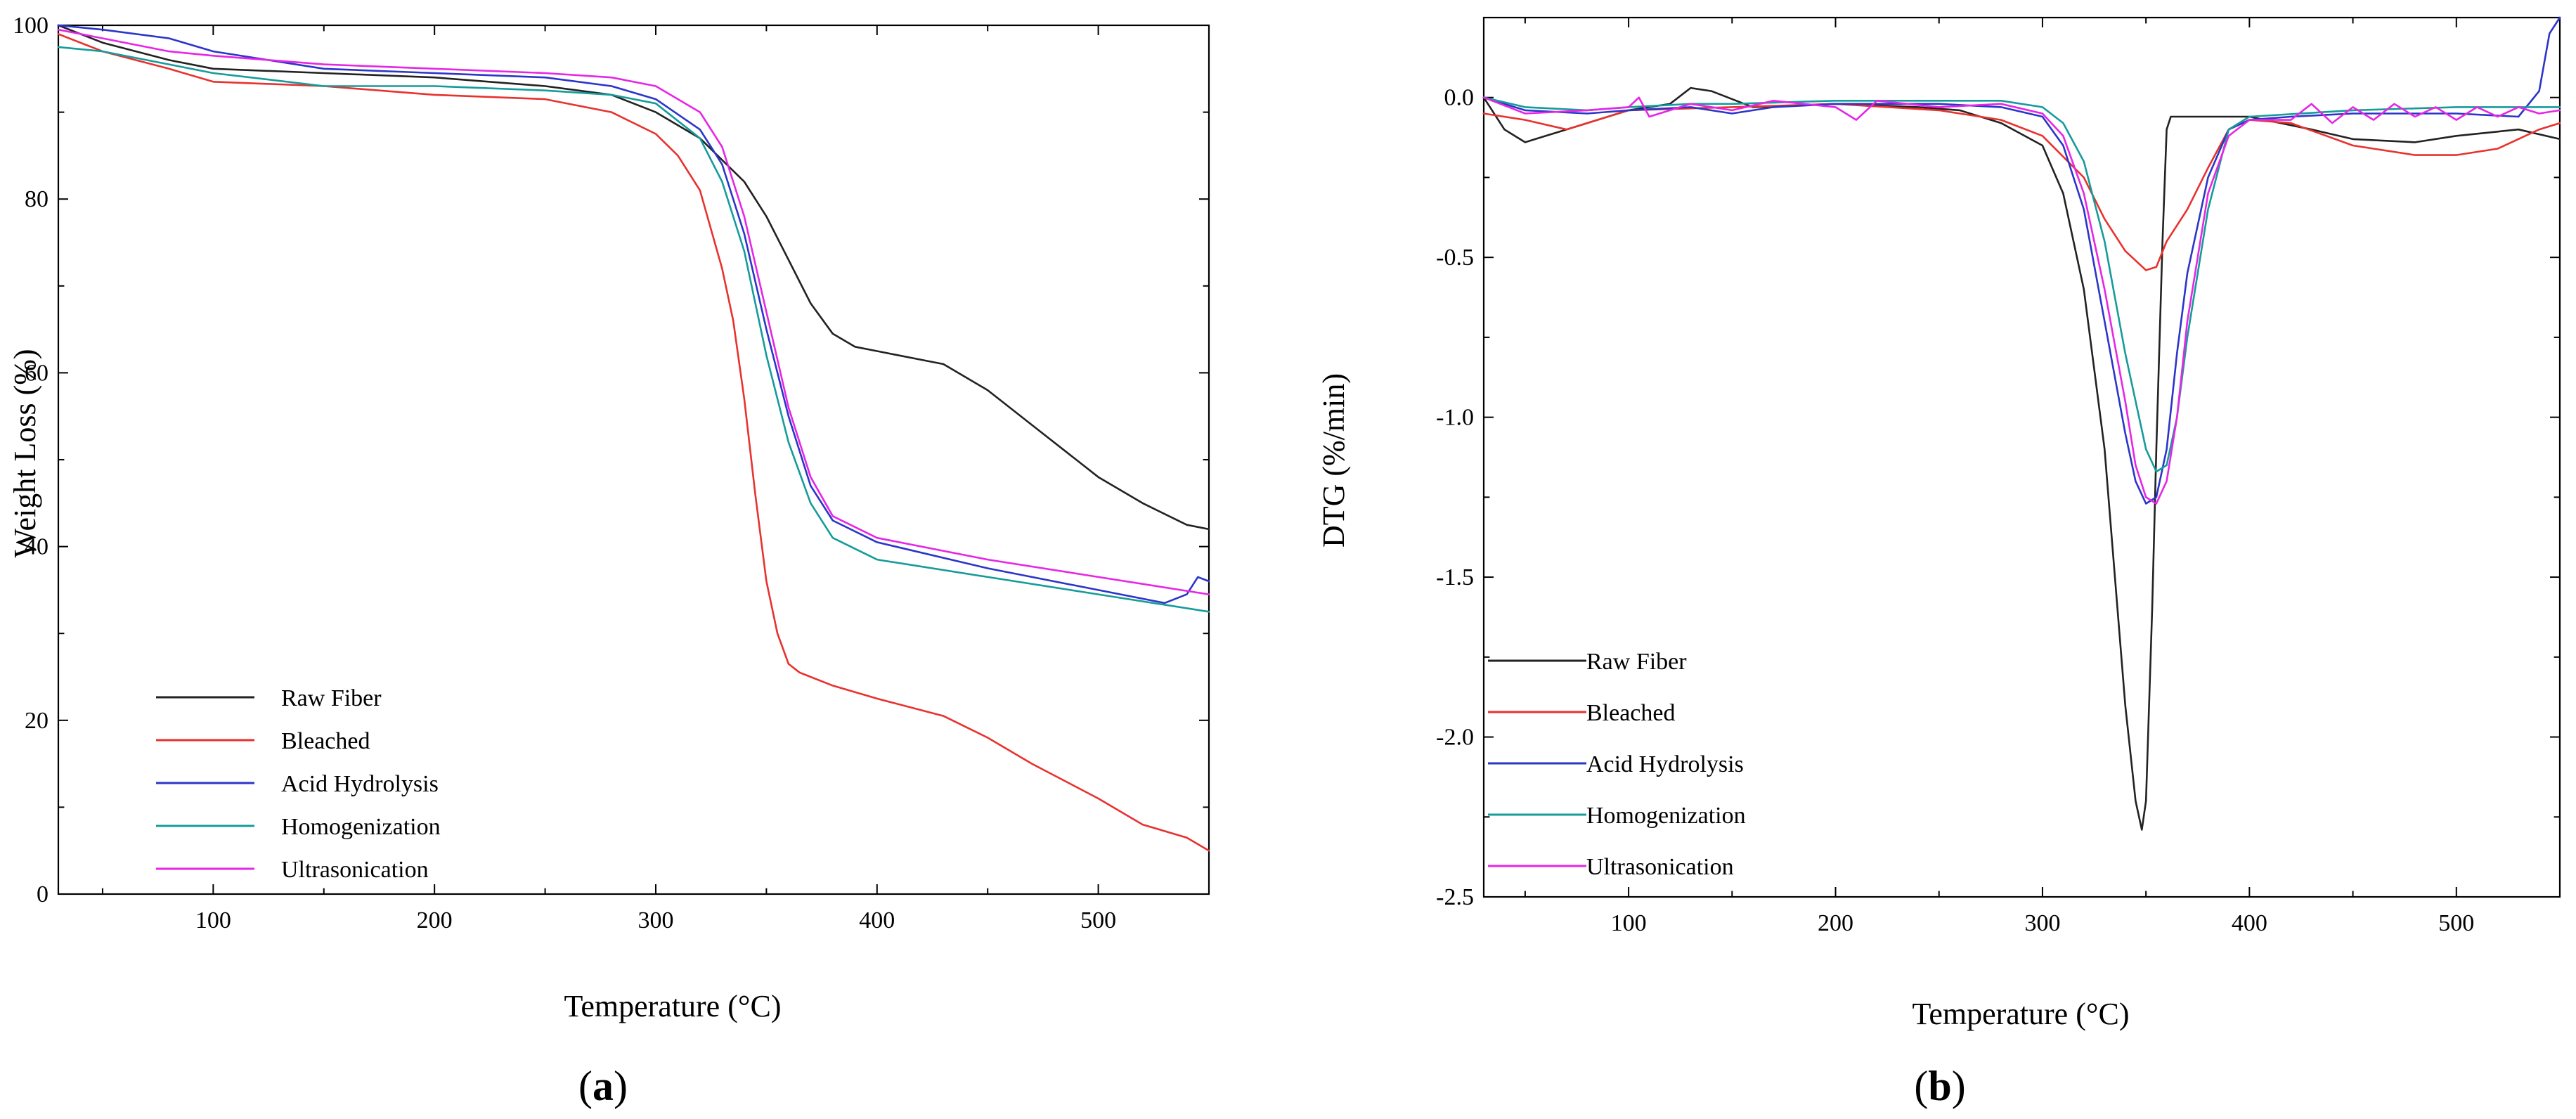 This screenshot has height=1119, width=2576. I want to click on x-axis-title-b-unit: °C, so click(2102, 1014).